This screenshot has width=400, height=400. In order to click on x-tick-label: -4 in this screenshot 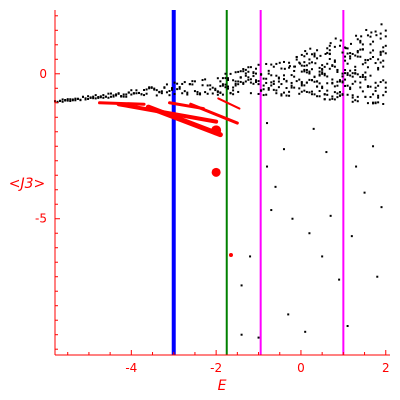, I will do `click(131, 368)`.